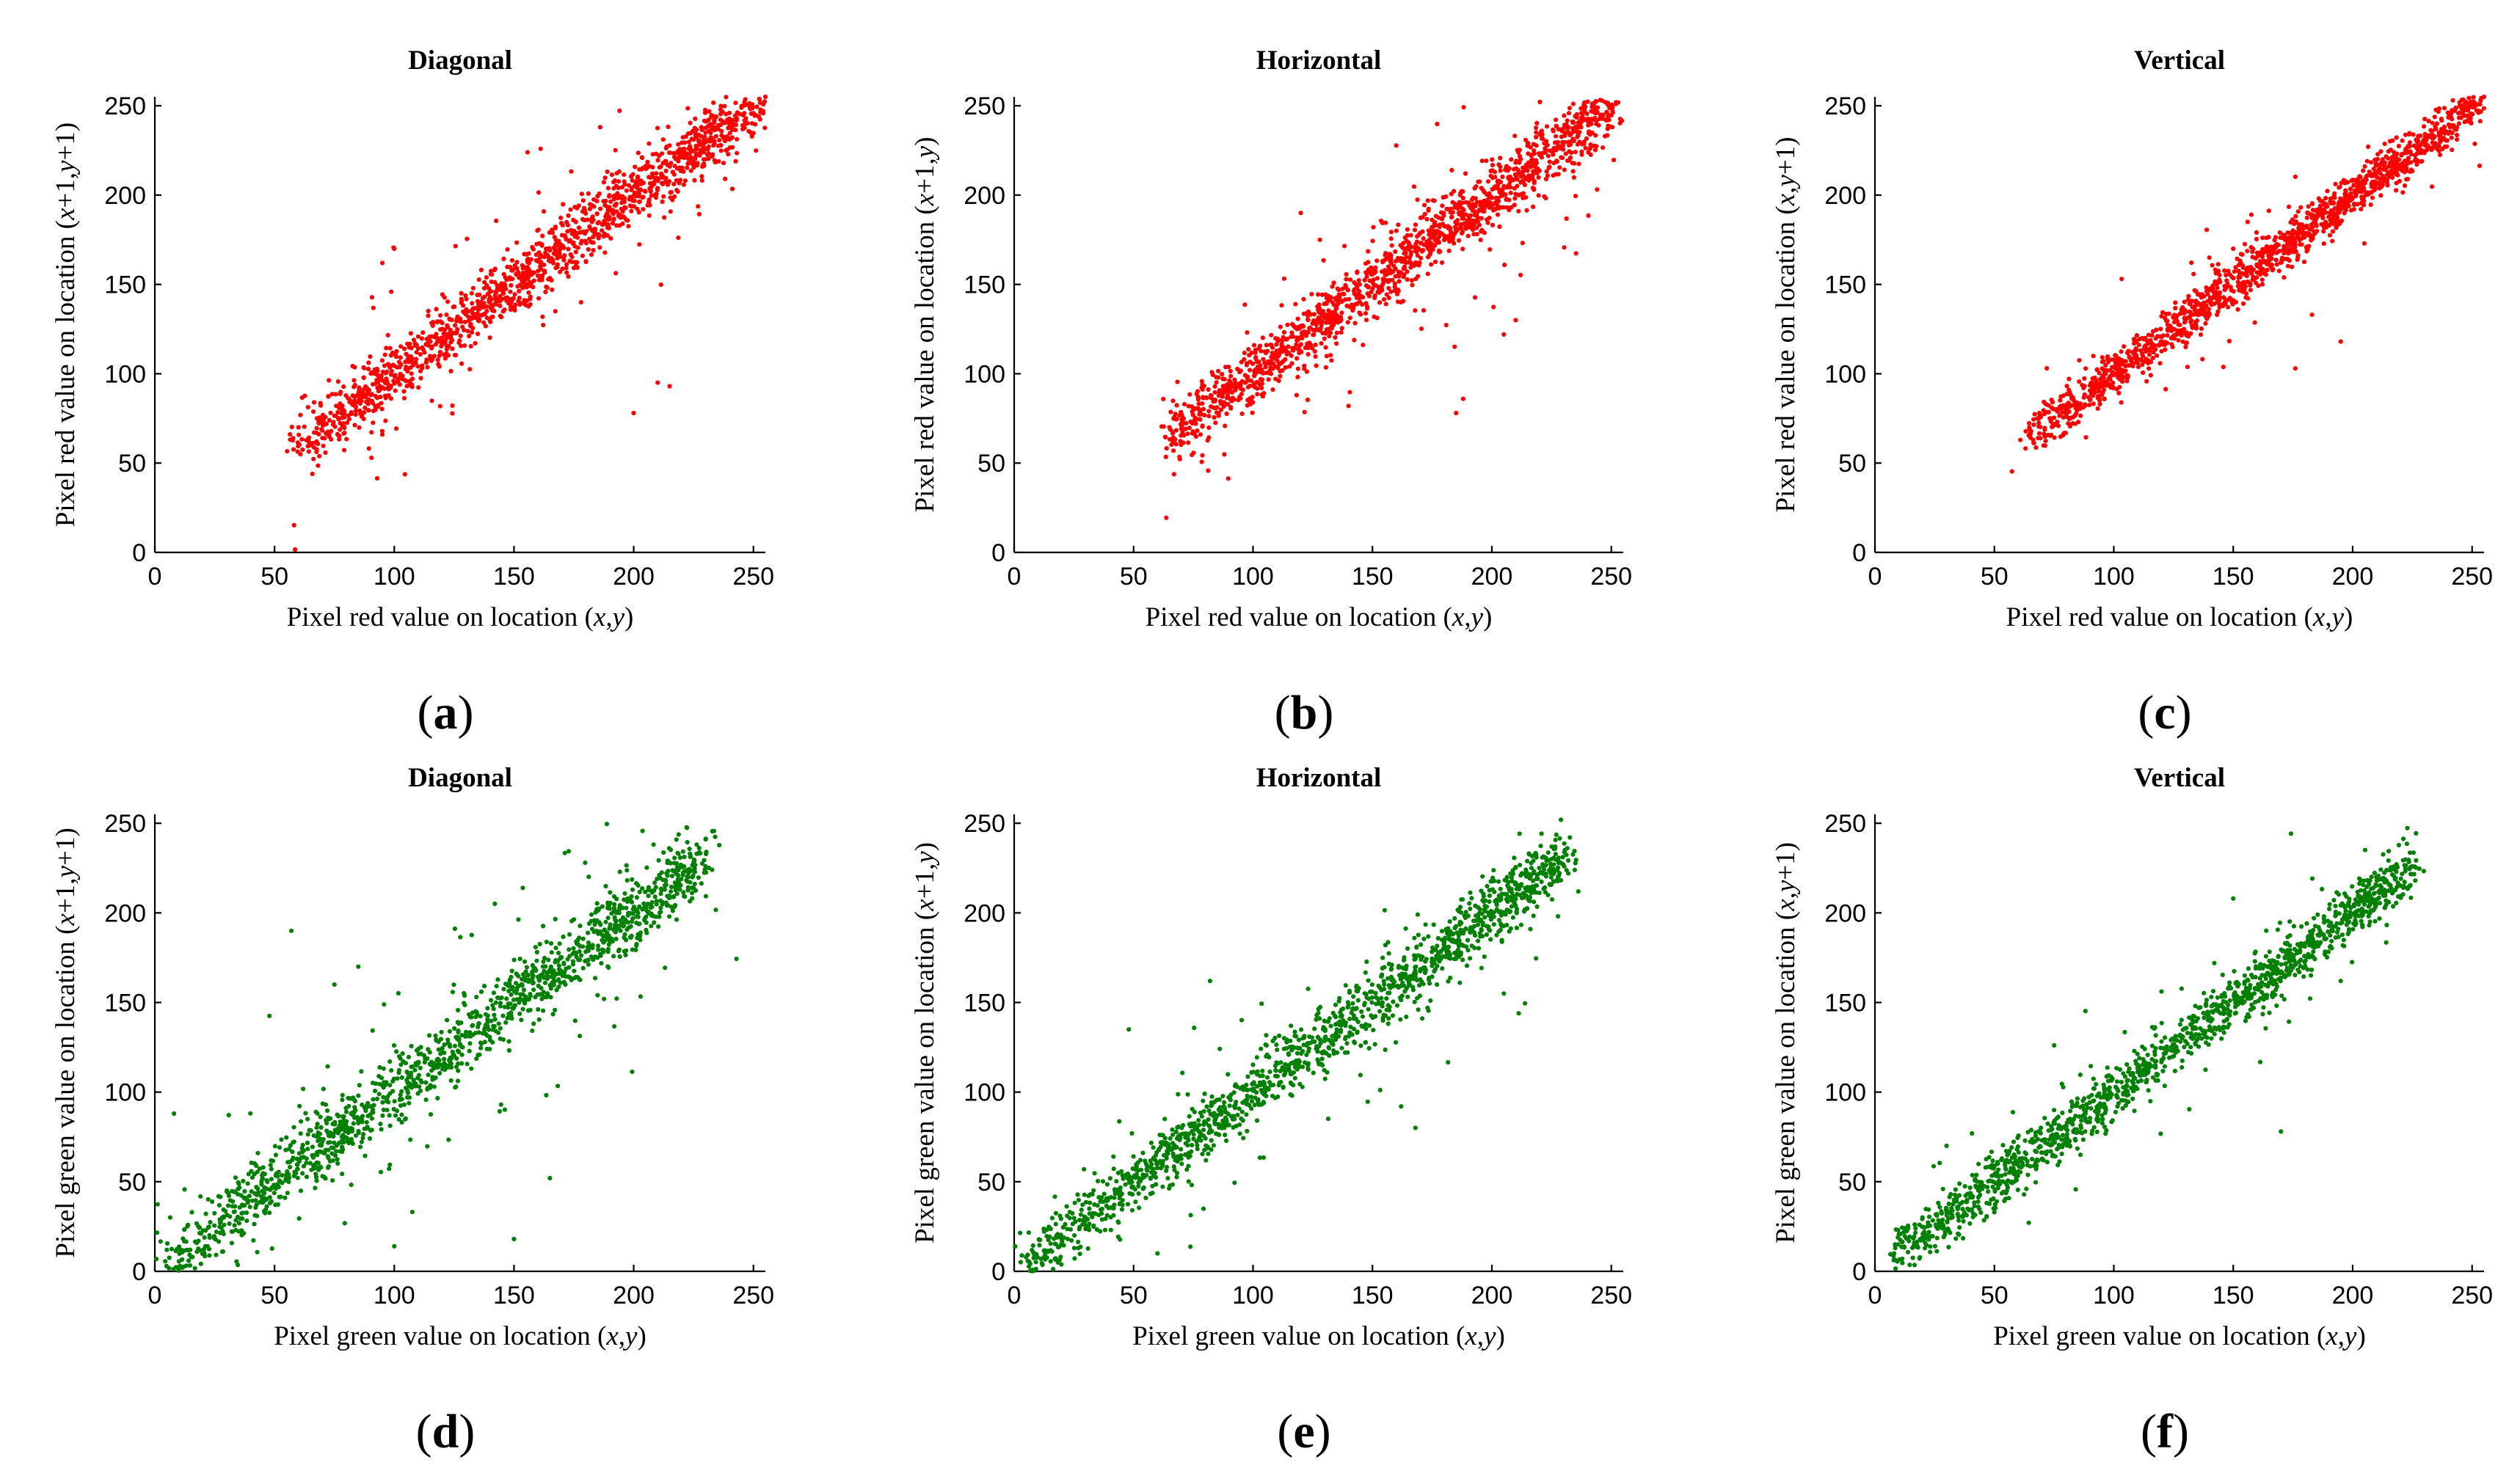 The image size is (2520, 1476). Describe the element at coordinates (446, 712) in the screenshot. I see `panel-caption: (a)` at that location.